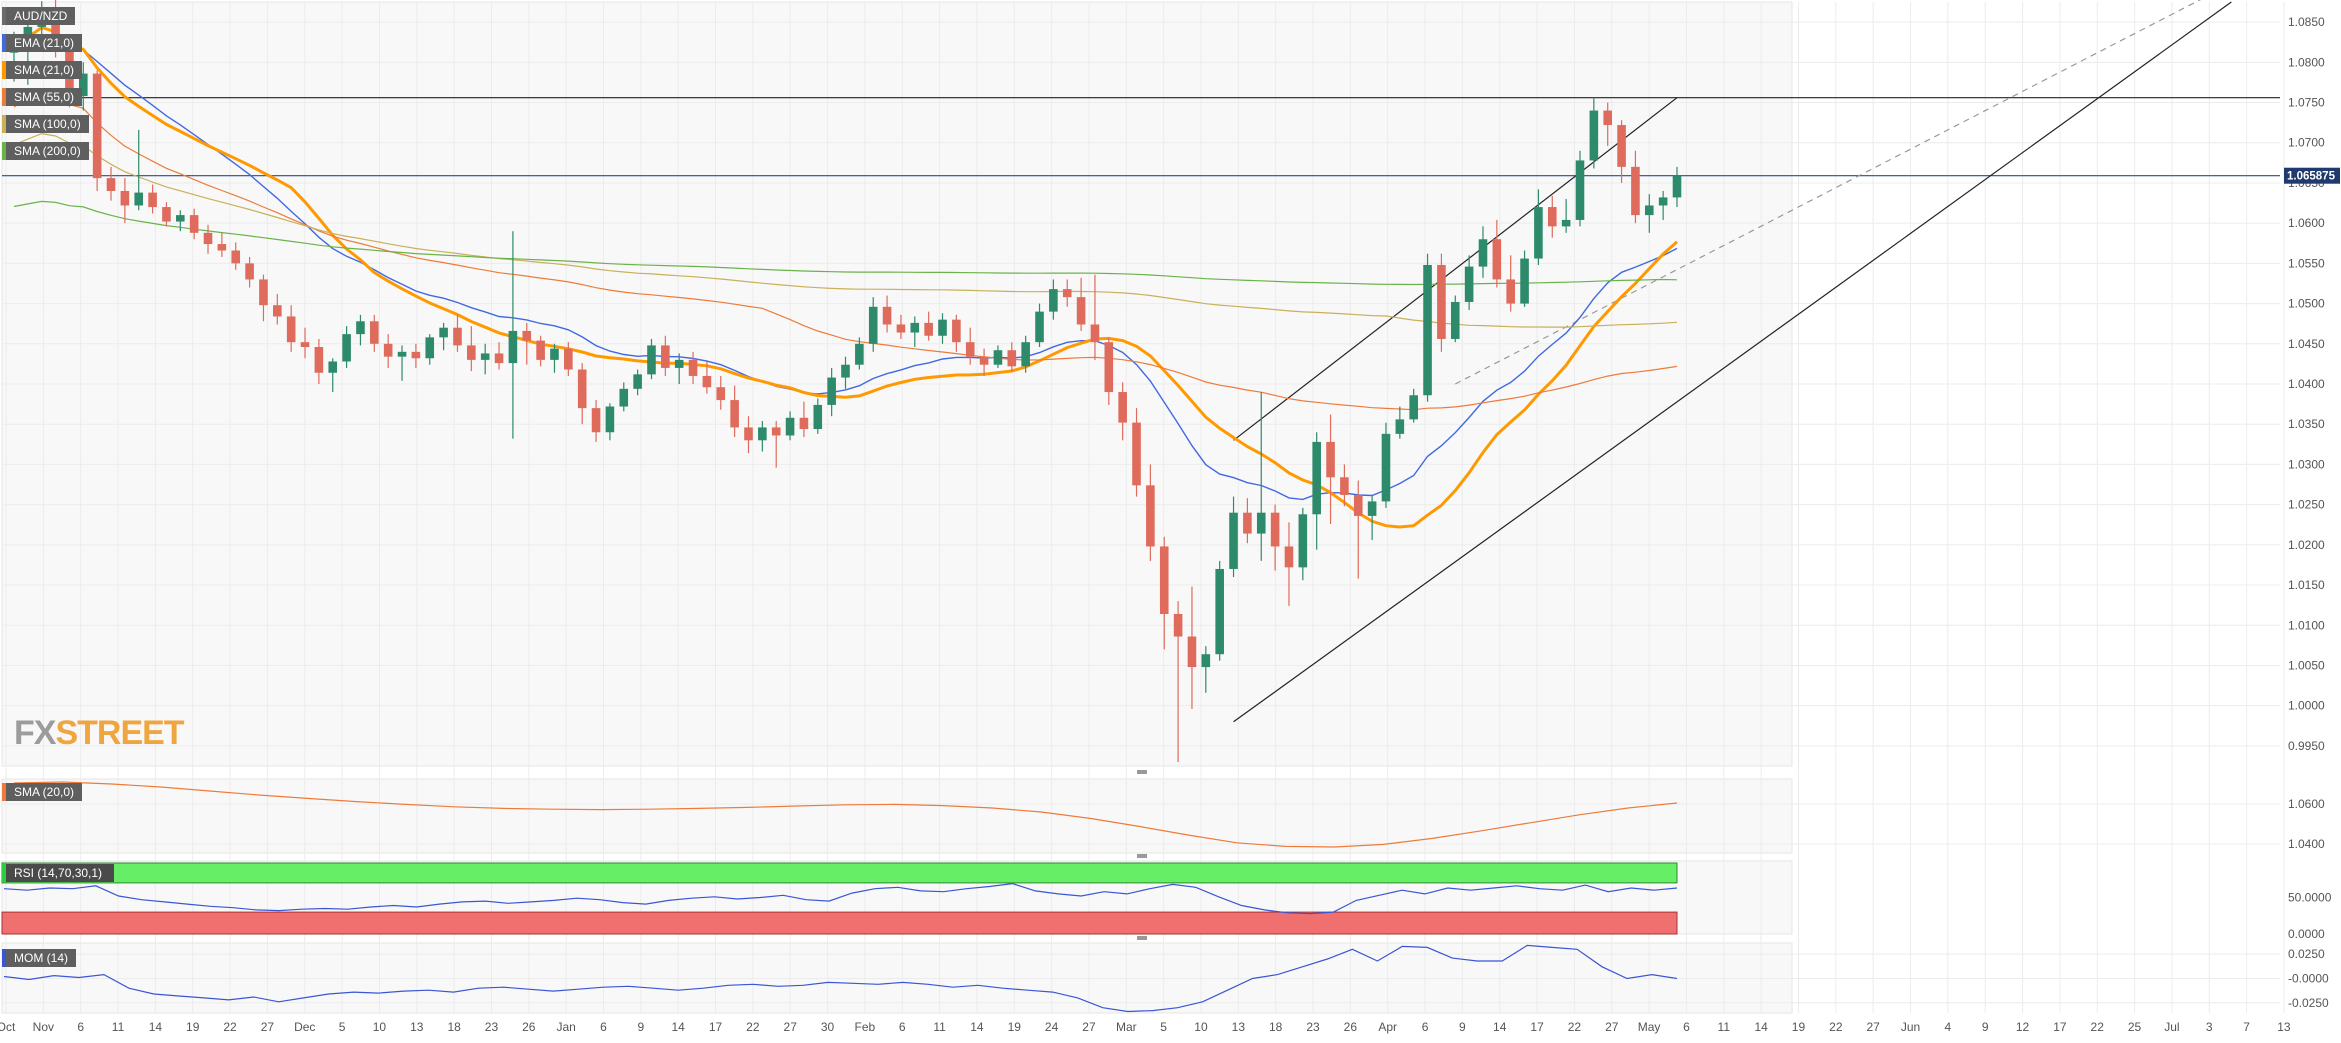  What do you see at coordinates (1462, 1027) in the screenshot?
I see `x-tick-label: 9` at bounding box center [1462, 1027].